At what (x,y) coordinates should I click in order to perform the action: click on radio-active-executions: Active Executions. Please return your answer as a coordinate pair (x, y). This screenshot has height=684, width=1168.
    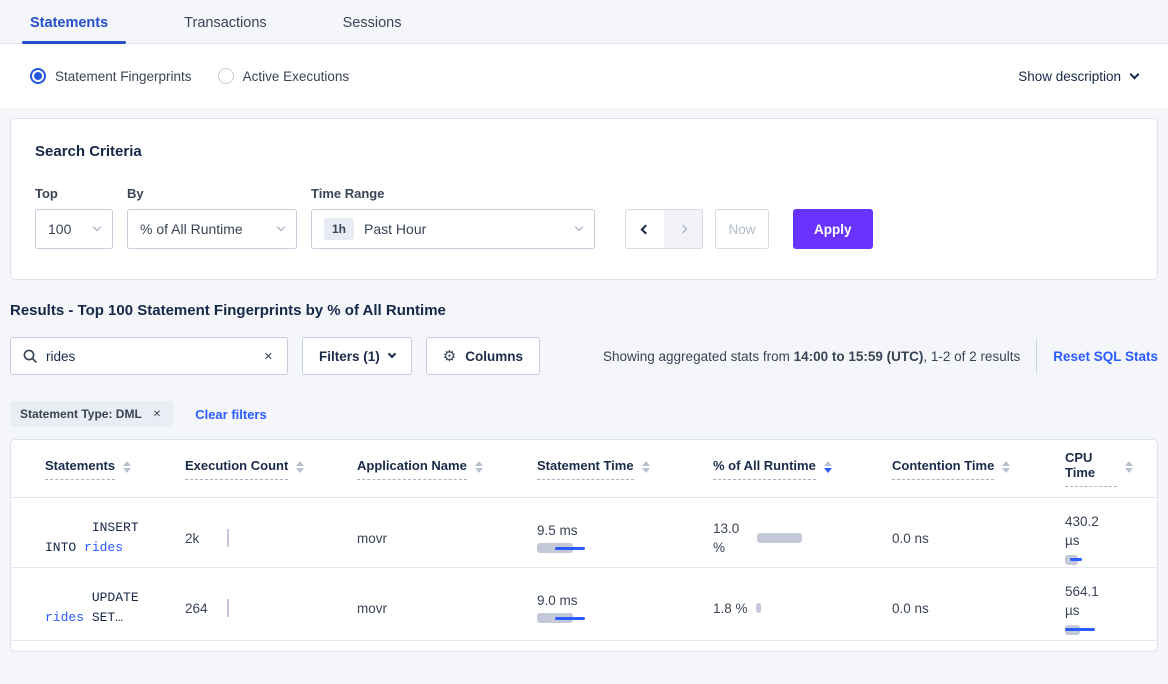
    Looking at the image, I should click on (283, 76).